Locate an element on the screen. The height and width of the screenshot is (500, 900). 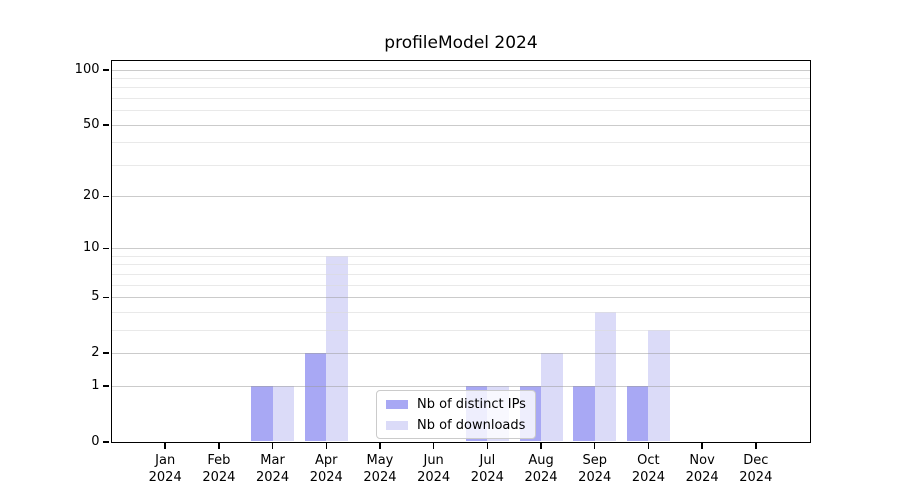
x-tick-label: Feb 2024 is located at coordinates (219, 469).